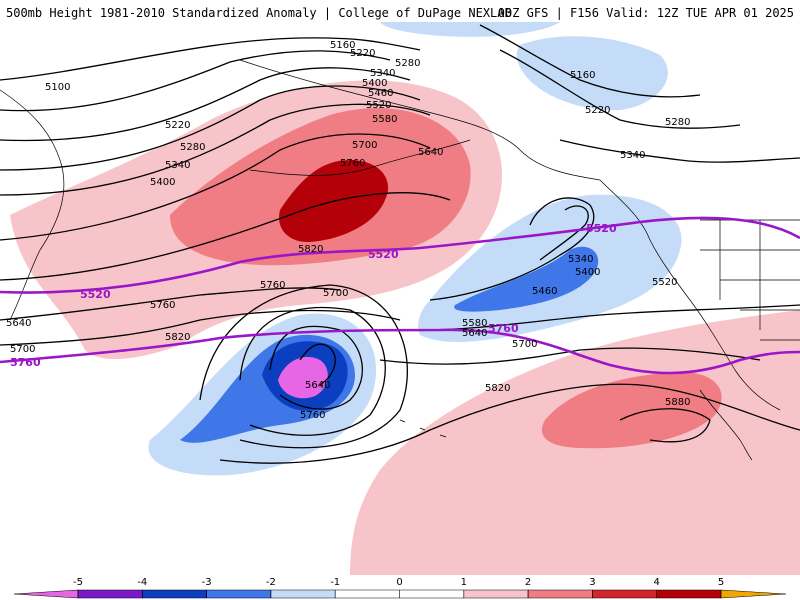 This screenshot has height=600, width=800. Describe the element at coordinates (400, 594) in the screenshot. I see `colorbar-segments` at that location.